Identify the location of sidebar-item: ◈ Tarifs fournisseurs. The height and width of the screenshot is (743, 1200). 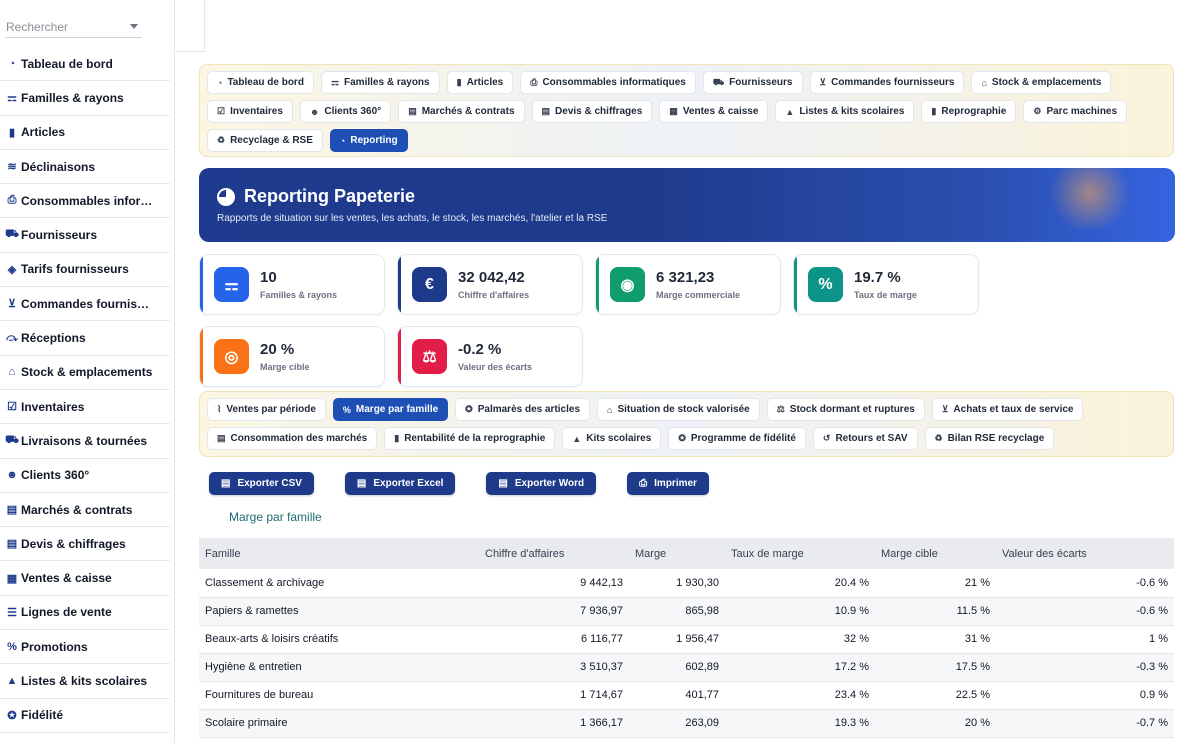
(85, 270).